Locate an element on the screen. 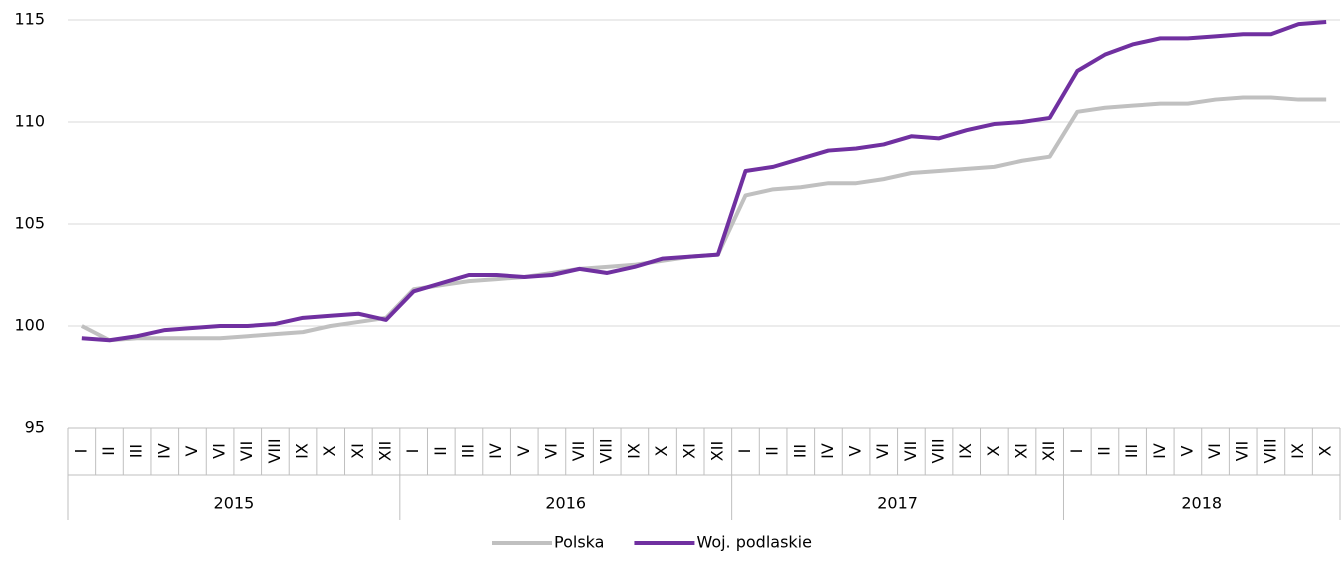 This screenshot has width=1344, height=561. y-tick-label: 110 is located at coordinates (29, 121).